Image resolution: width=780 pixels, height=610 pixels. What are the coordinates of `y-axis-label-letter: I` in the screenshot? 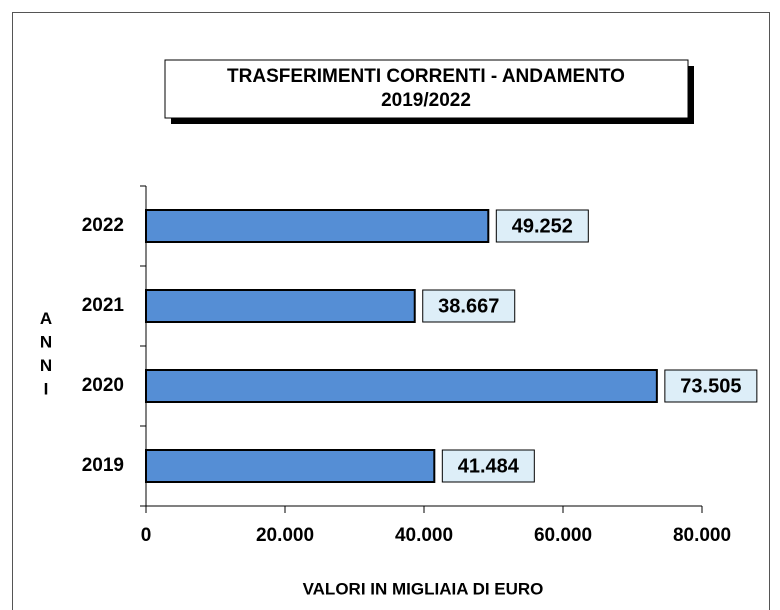 It's located at (46, 389).